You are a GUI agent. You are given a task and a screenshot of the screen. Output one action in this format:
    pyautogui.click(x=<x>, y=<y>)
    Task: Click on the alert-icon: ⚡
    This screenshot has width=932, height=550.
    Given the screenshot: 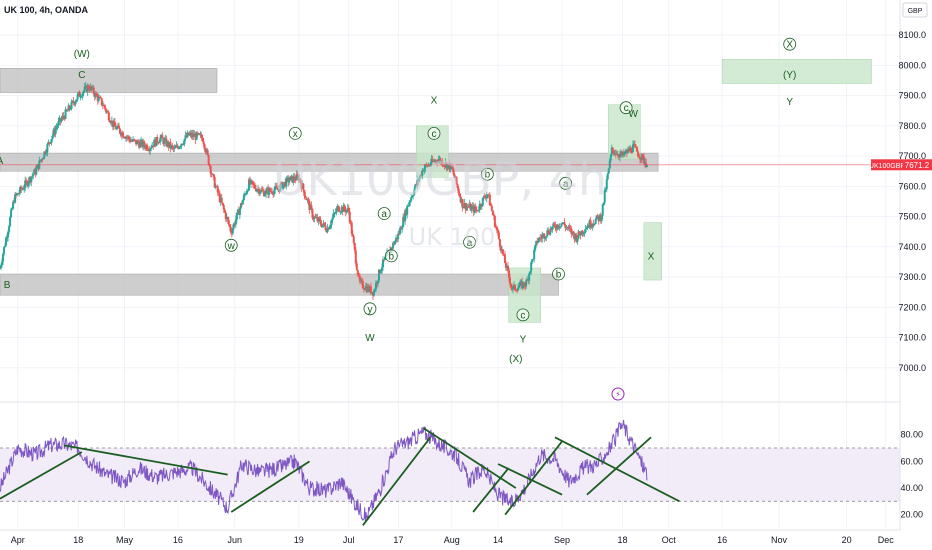 What is the action you would take?
    pyautogui.click(x=618, y=394)
    